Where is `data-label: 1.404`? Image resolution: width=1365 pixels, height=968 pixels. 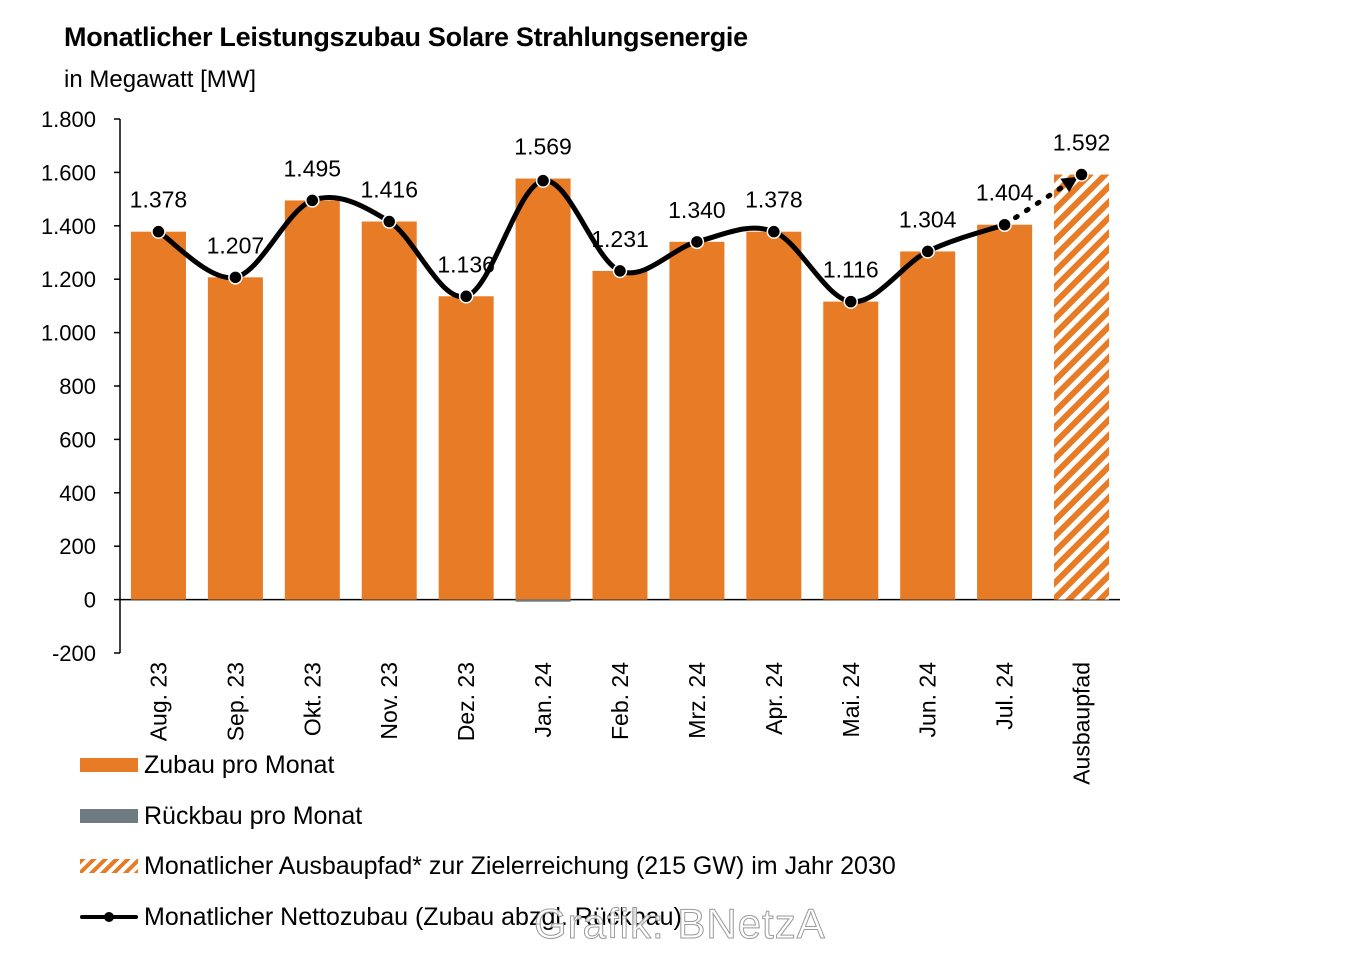
data-label: 1.404 is located at coordinates (1005, 193).